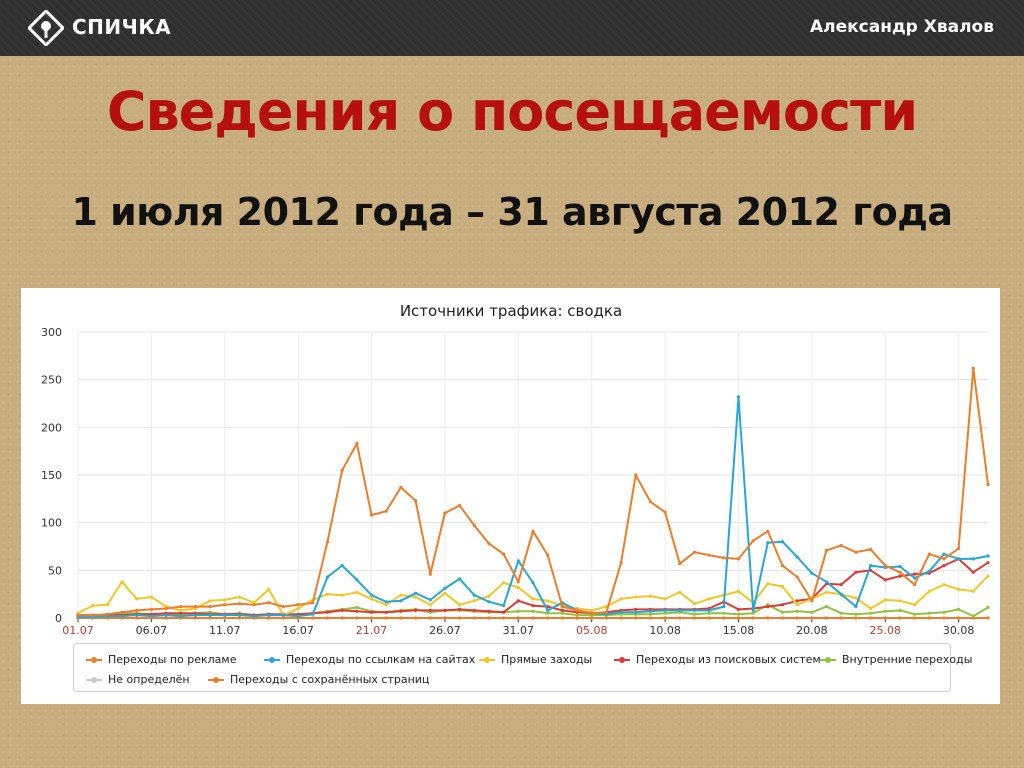  I want to click on legend-label: Переходы с сохранённых страниц, so click(330, 679).